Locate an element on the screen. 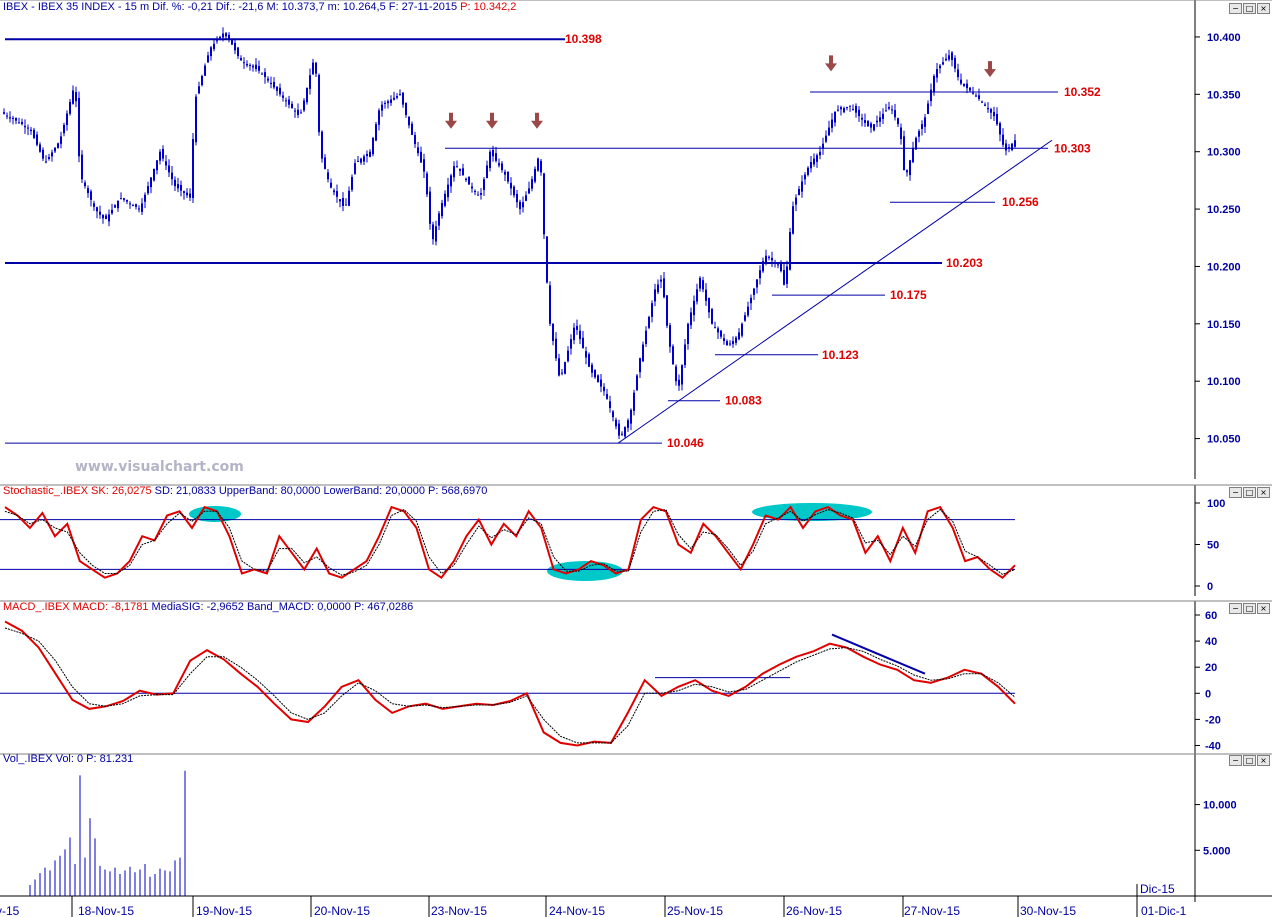  time-axis-label: 26-Nov-15 is located at coordinates (814, 910).